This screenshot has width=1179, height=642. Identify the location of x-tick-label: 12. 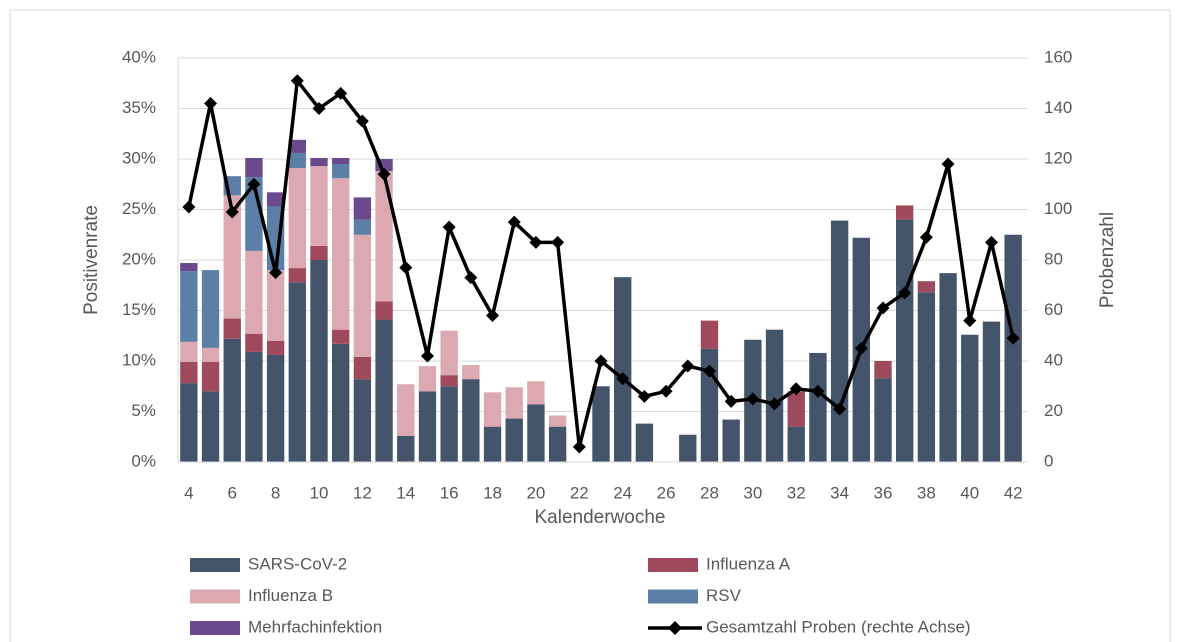
(362, 492).